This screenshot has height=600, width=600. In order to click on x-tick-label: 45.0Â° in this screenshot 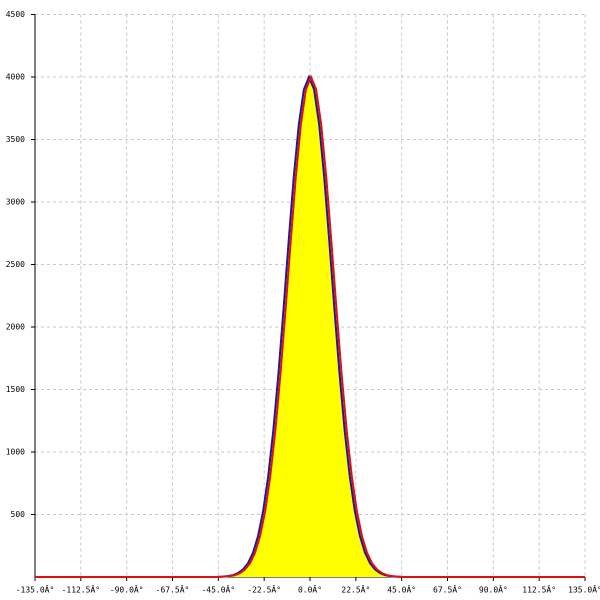, I will do `click(401, 589)`.